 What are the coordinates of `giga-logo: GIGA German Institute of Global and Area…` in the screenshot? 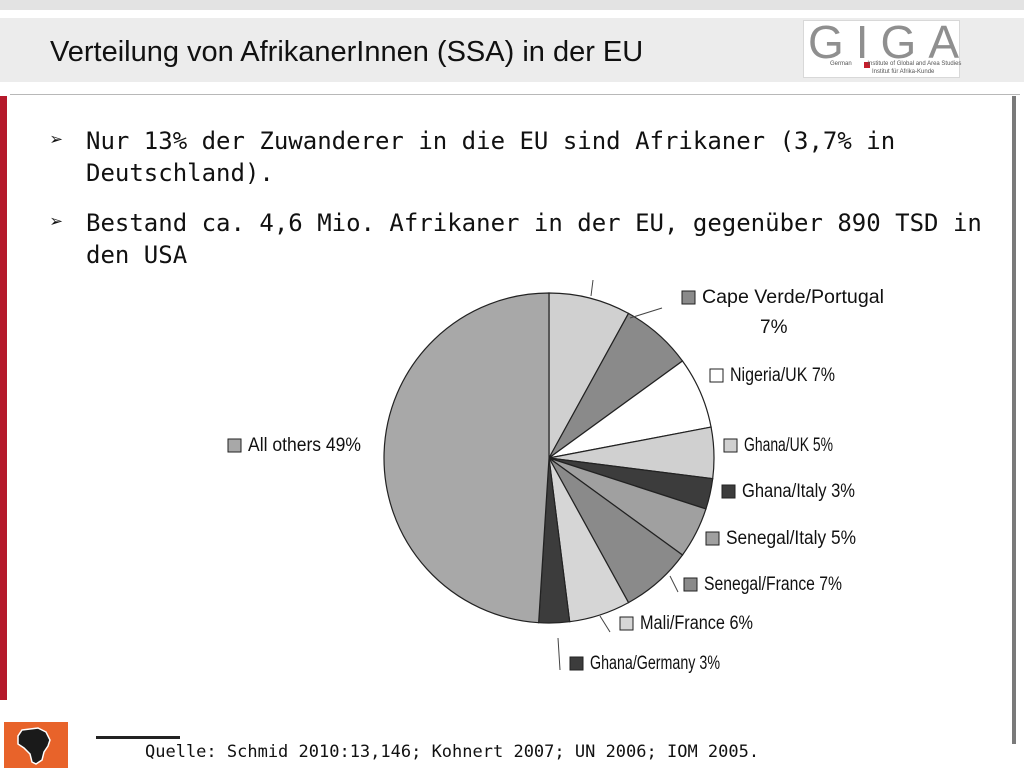 It's located at (882, 48).